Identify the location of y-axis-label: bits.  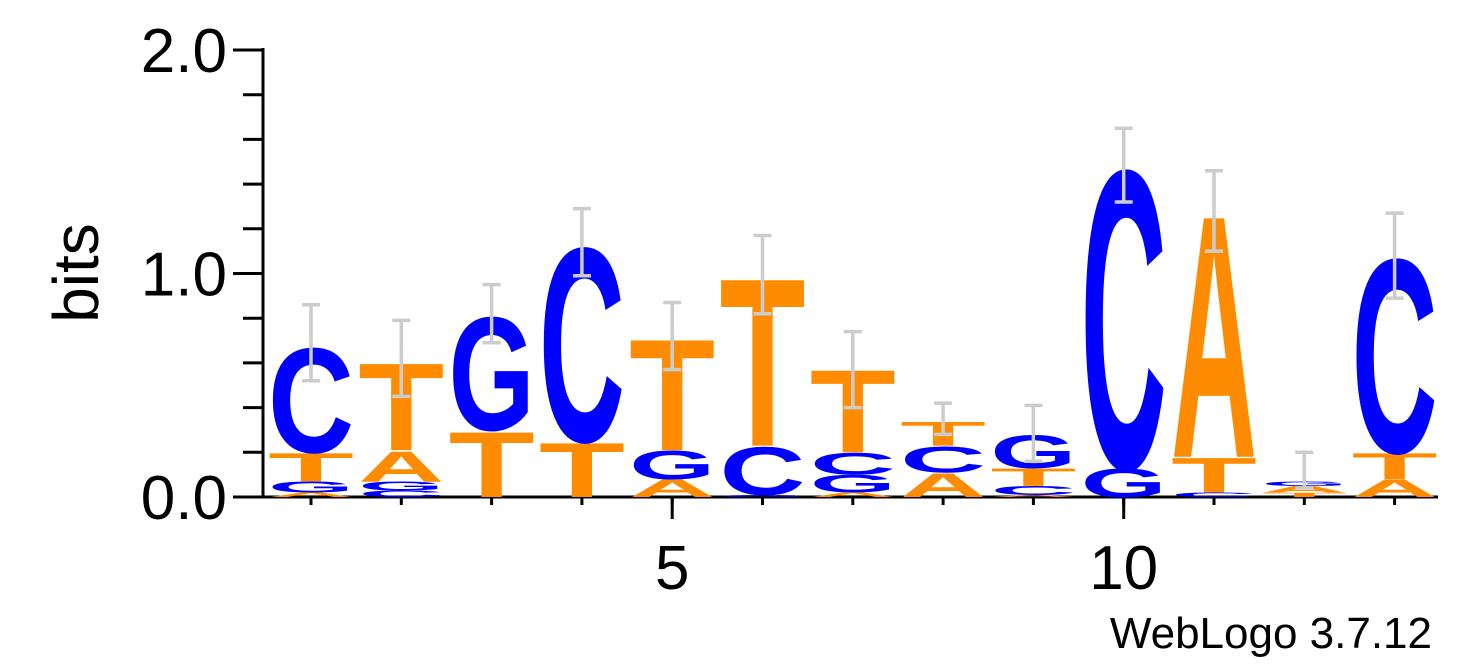
(76, 273).